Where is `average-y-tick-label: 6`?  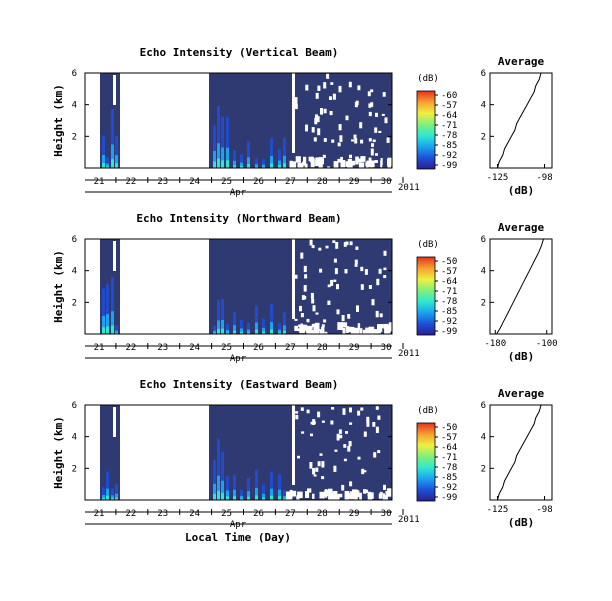 average-y-tick-label: 6 is located at coordinates (483, 74).